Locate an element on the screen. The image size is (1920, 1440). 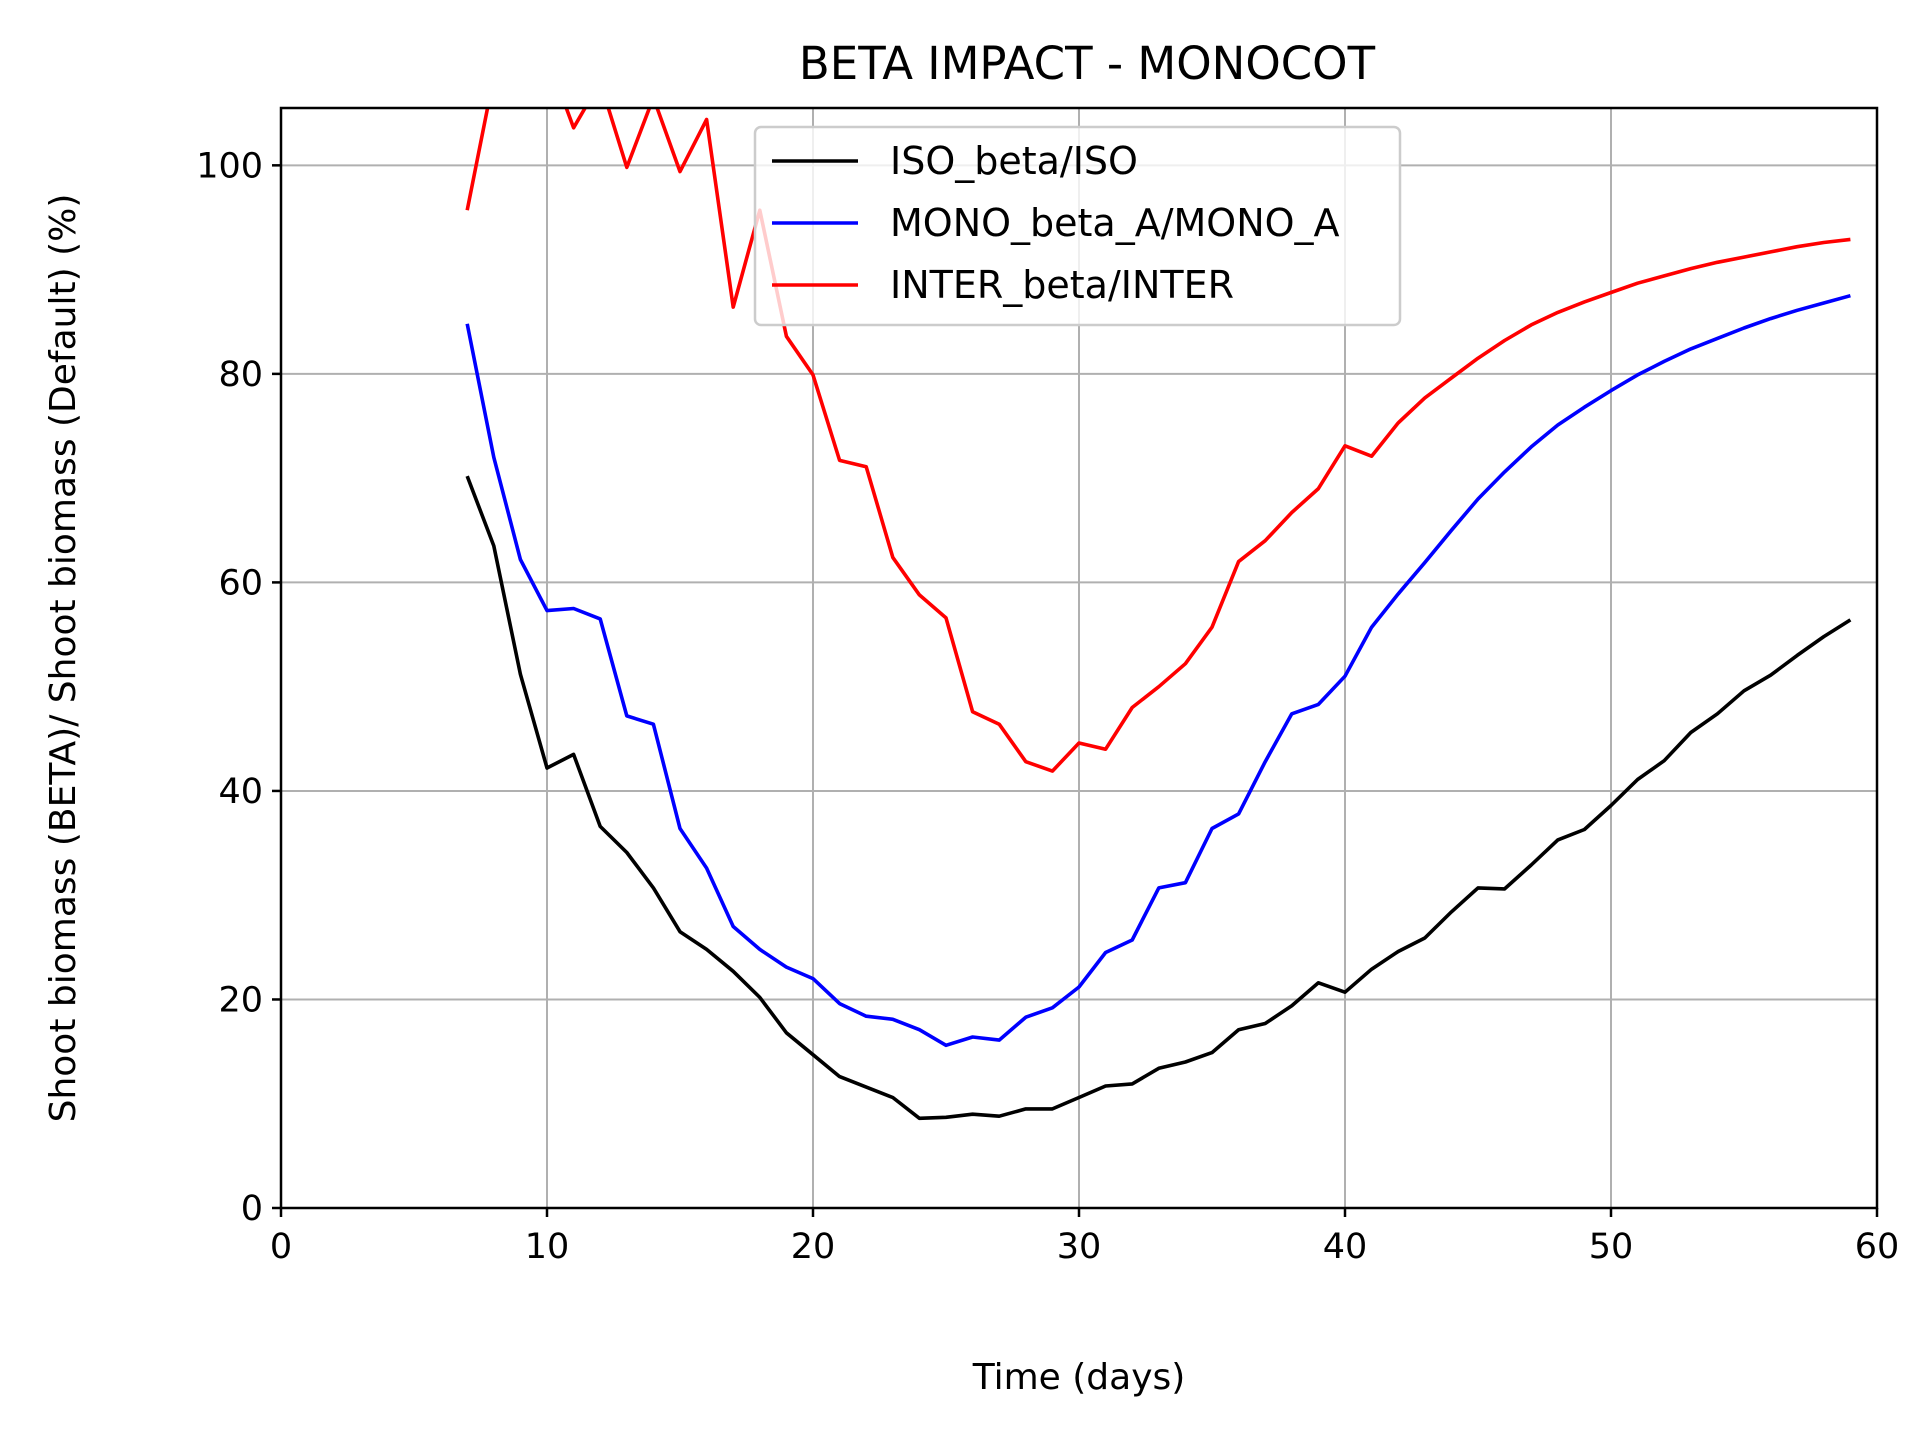
y-tick-label: 100 is located at coordinates (229, 166).